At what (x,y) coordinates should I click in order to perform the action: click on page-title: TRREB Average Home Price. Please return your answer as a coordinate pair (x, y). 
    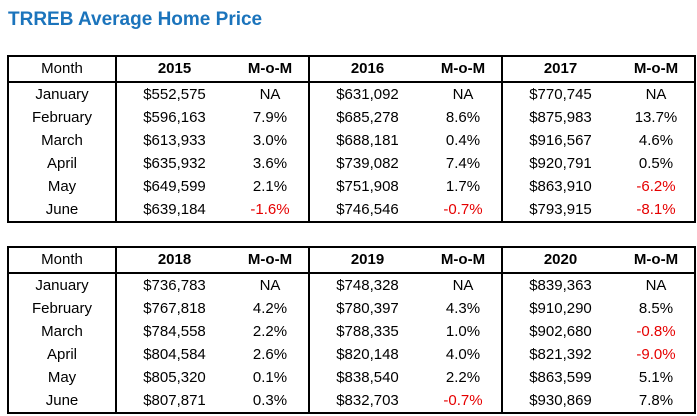
    Looking at the image, I should click on (135, 19).